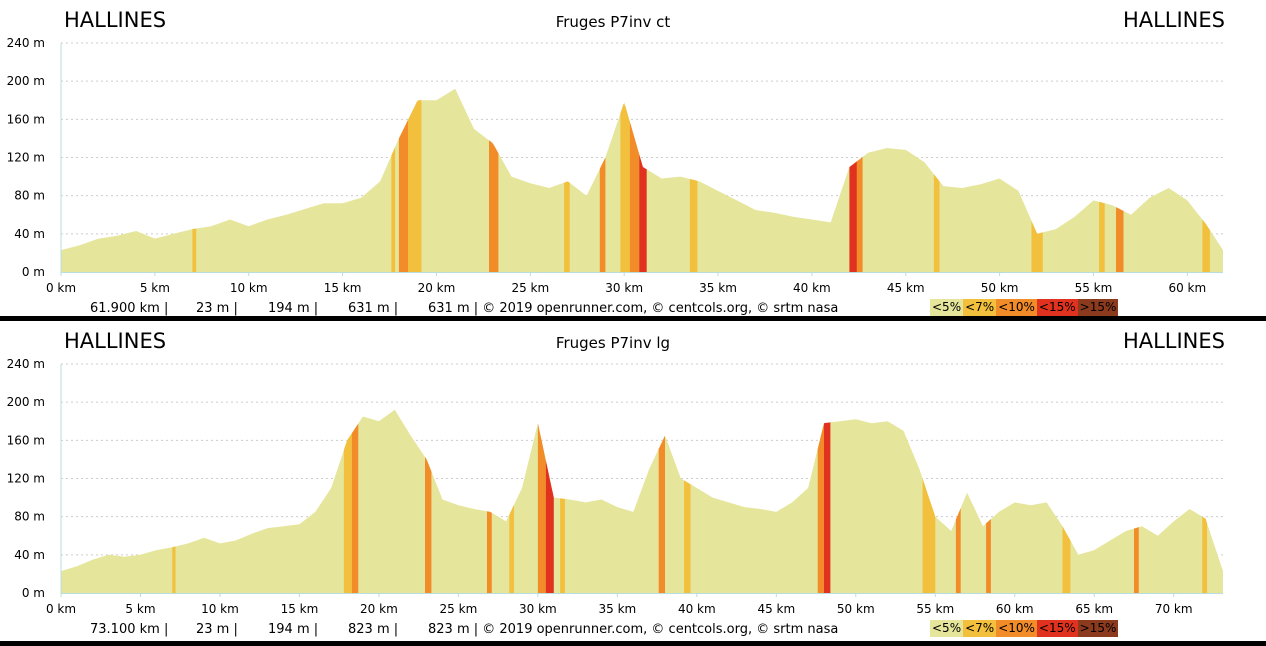 The image size is (1266, 646). Describe the element at coordinates (613, 22) in the screenshot. I see `chart-title: Fruges P7inv ct` at that location.